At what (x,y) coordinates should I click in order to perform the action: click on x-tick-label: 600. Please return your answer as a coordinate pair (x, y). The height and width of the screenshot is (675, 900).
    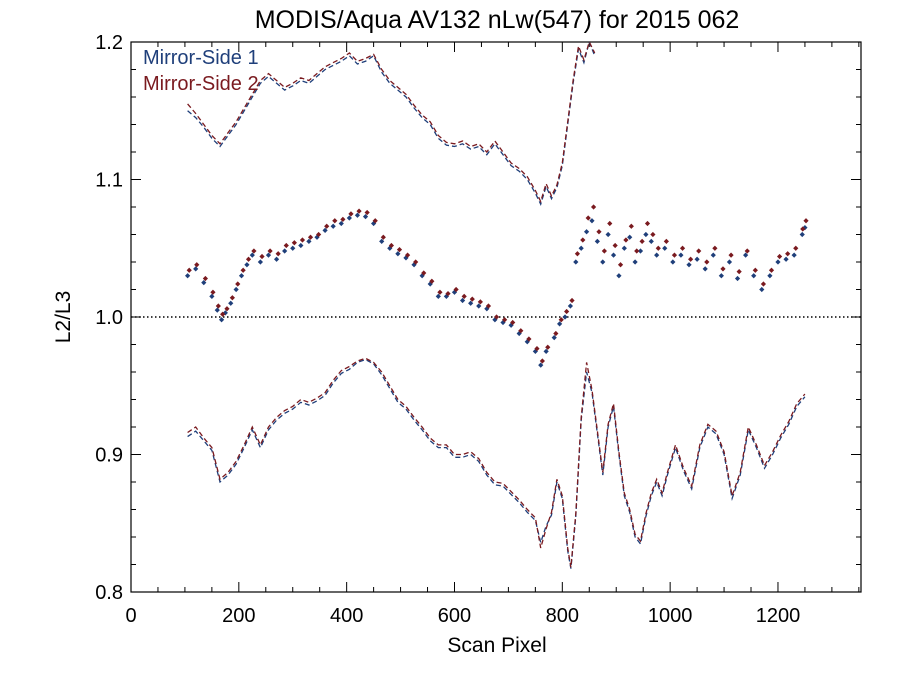
    Looking at the image, I should click on (454, 616).